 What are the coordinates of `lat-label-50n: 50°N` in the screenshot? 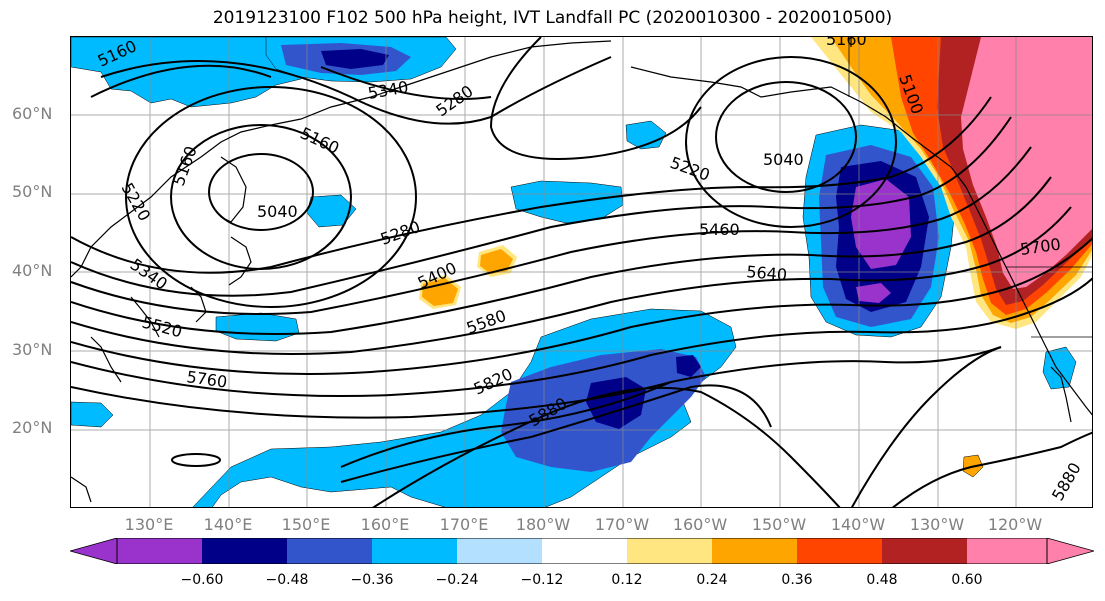 It's located at (32, 191).